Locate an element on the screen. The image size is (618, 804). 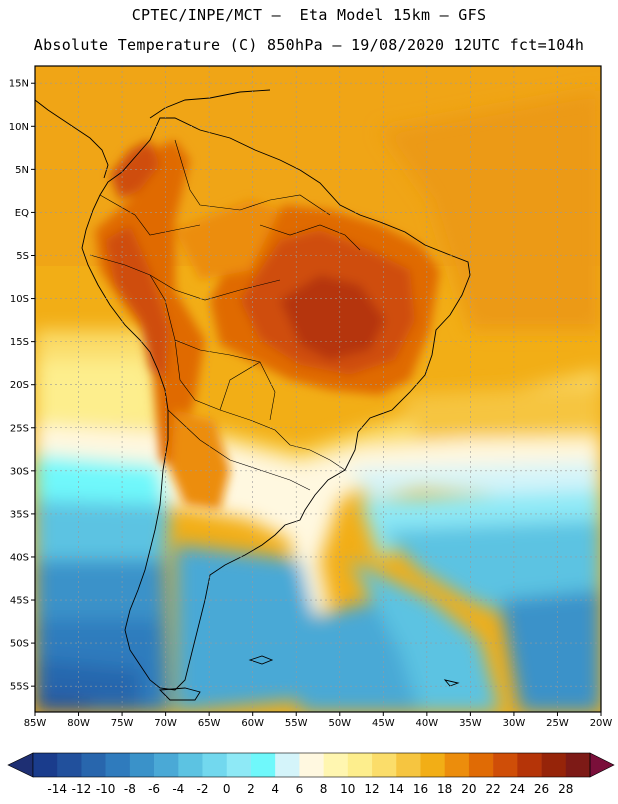
lat-tick-label: 10S is located at coordinates (19, 299).